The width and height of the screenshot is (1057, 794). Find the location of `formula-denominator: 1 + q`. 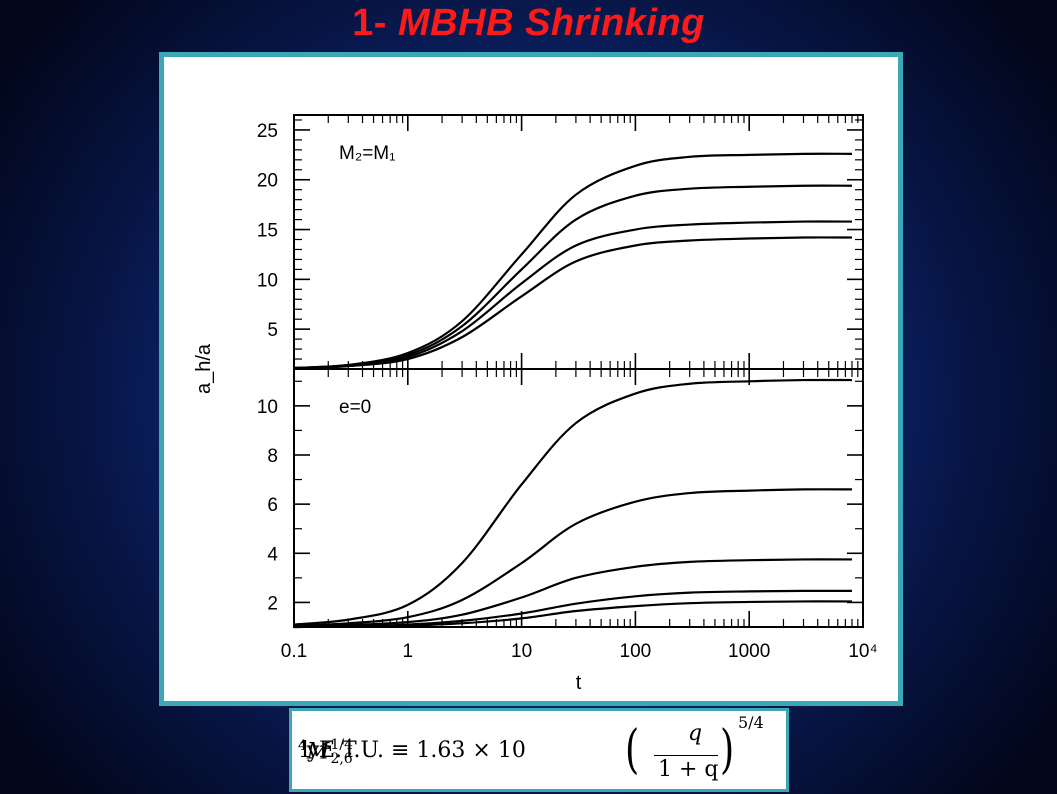

formula-denominator: 1 + q is located at coordinates (688, 769).